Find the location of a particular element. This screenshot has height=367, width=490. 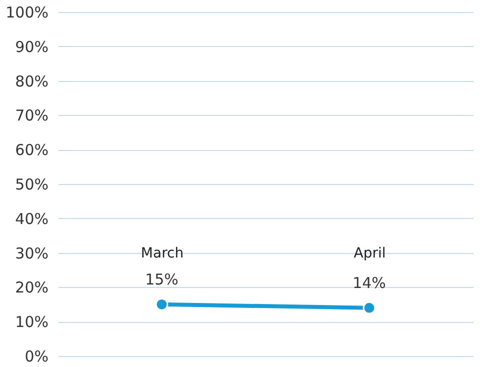

y-tick-label: 90% is located at coordinates (31, 47).